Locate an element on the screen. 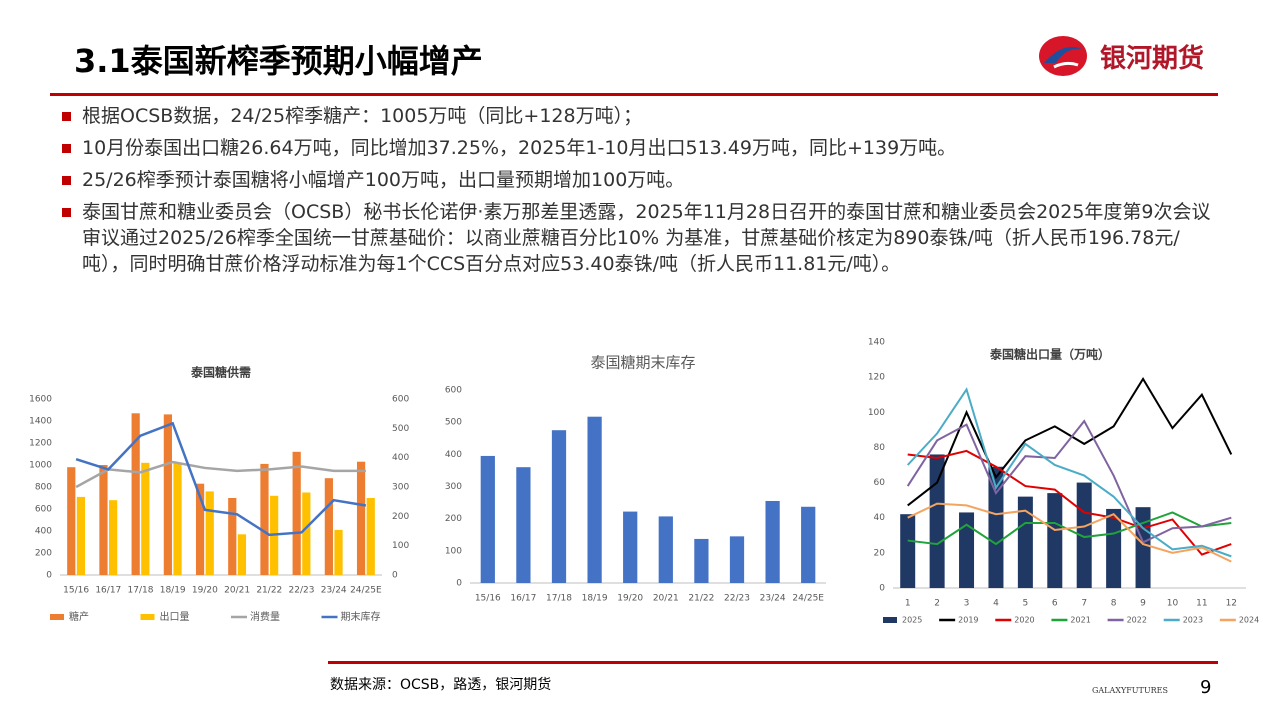 The width and height of the screenshot is (1280, 720). x-tick-label: 12 is located at coordinates (1231, 604).